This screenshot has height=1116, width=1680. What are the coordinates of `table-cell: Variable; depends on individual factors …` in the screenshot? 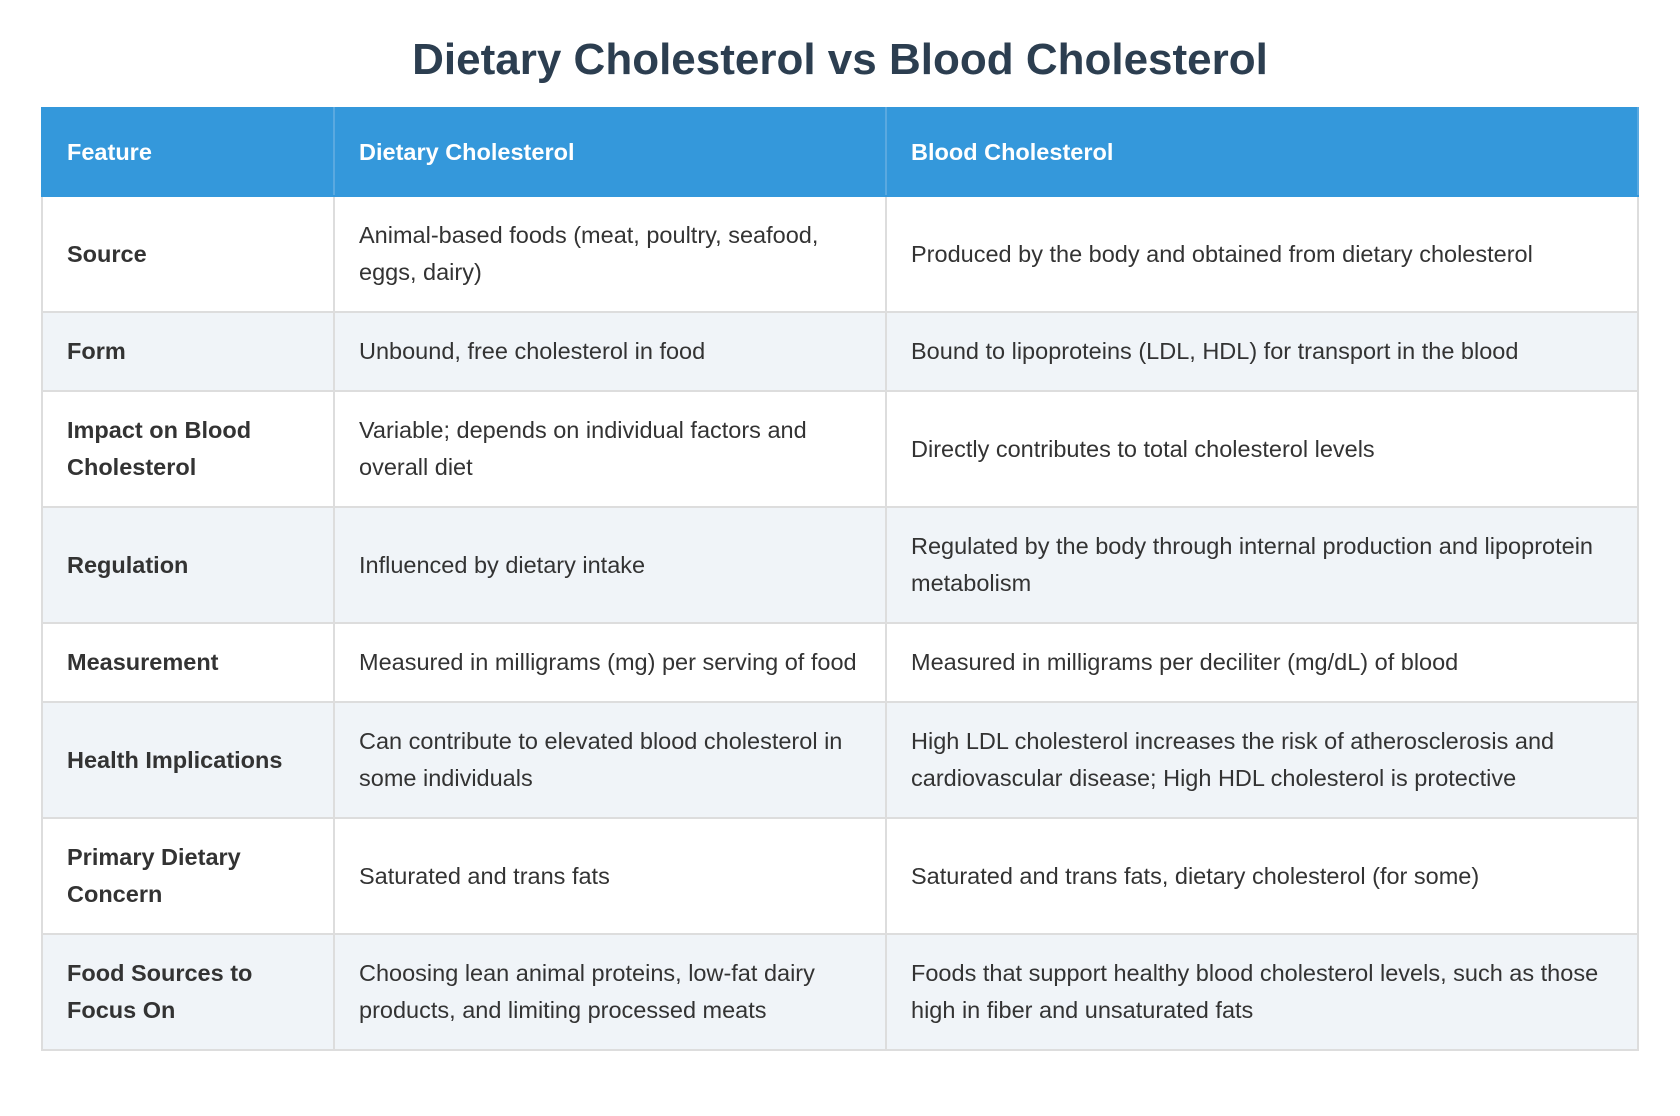 It's located at (610, 449).